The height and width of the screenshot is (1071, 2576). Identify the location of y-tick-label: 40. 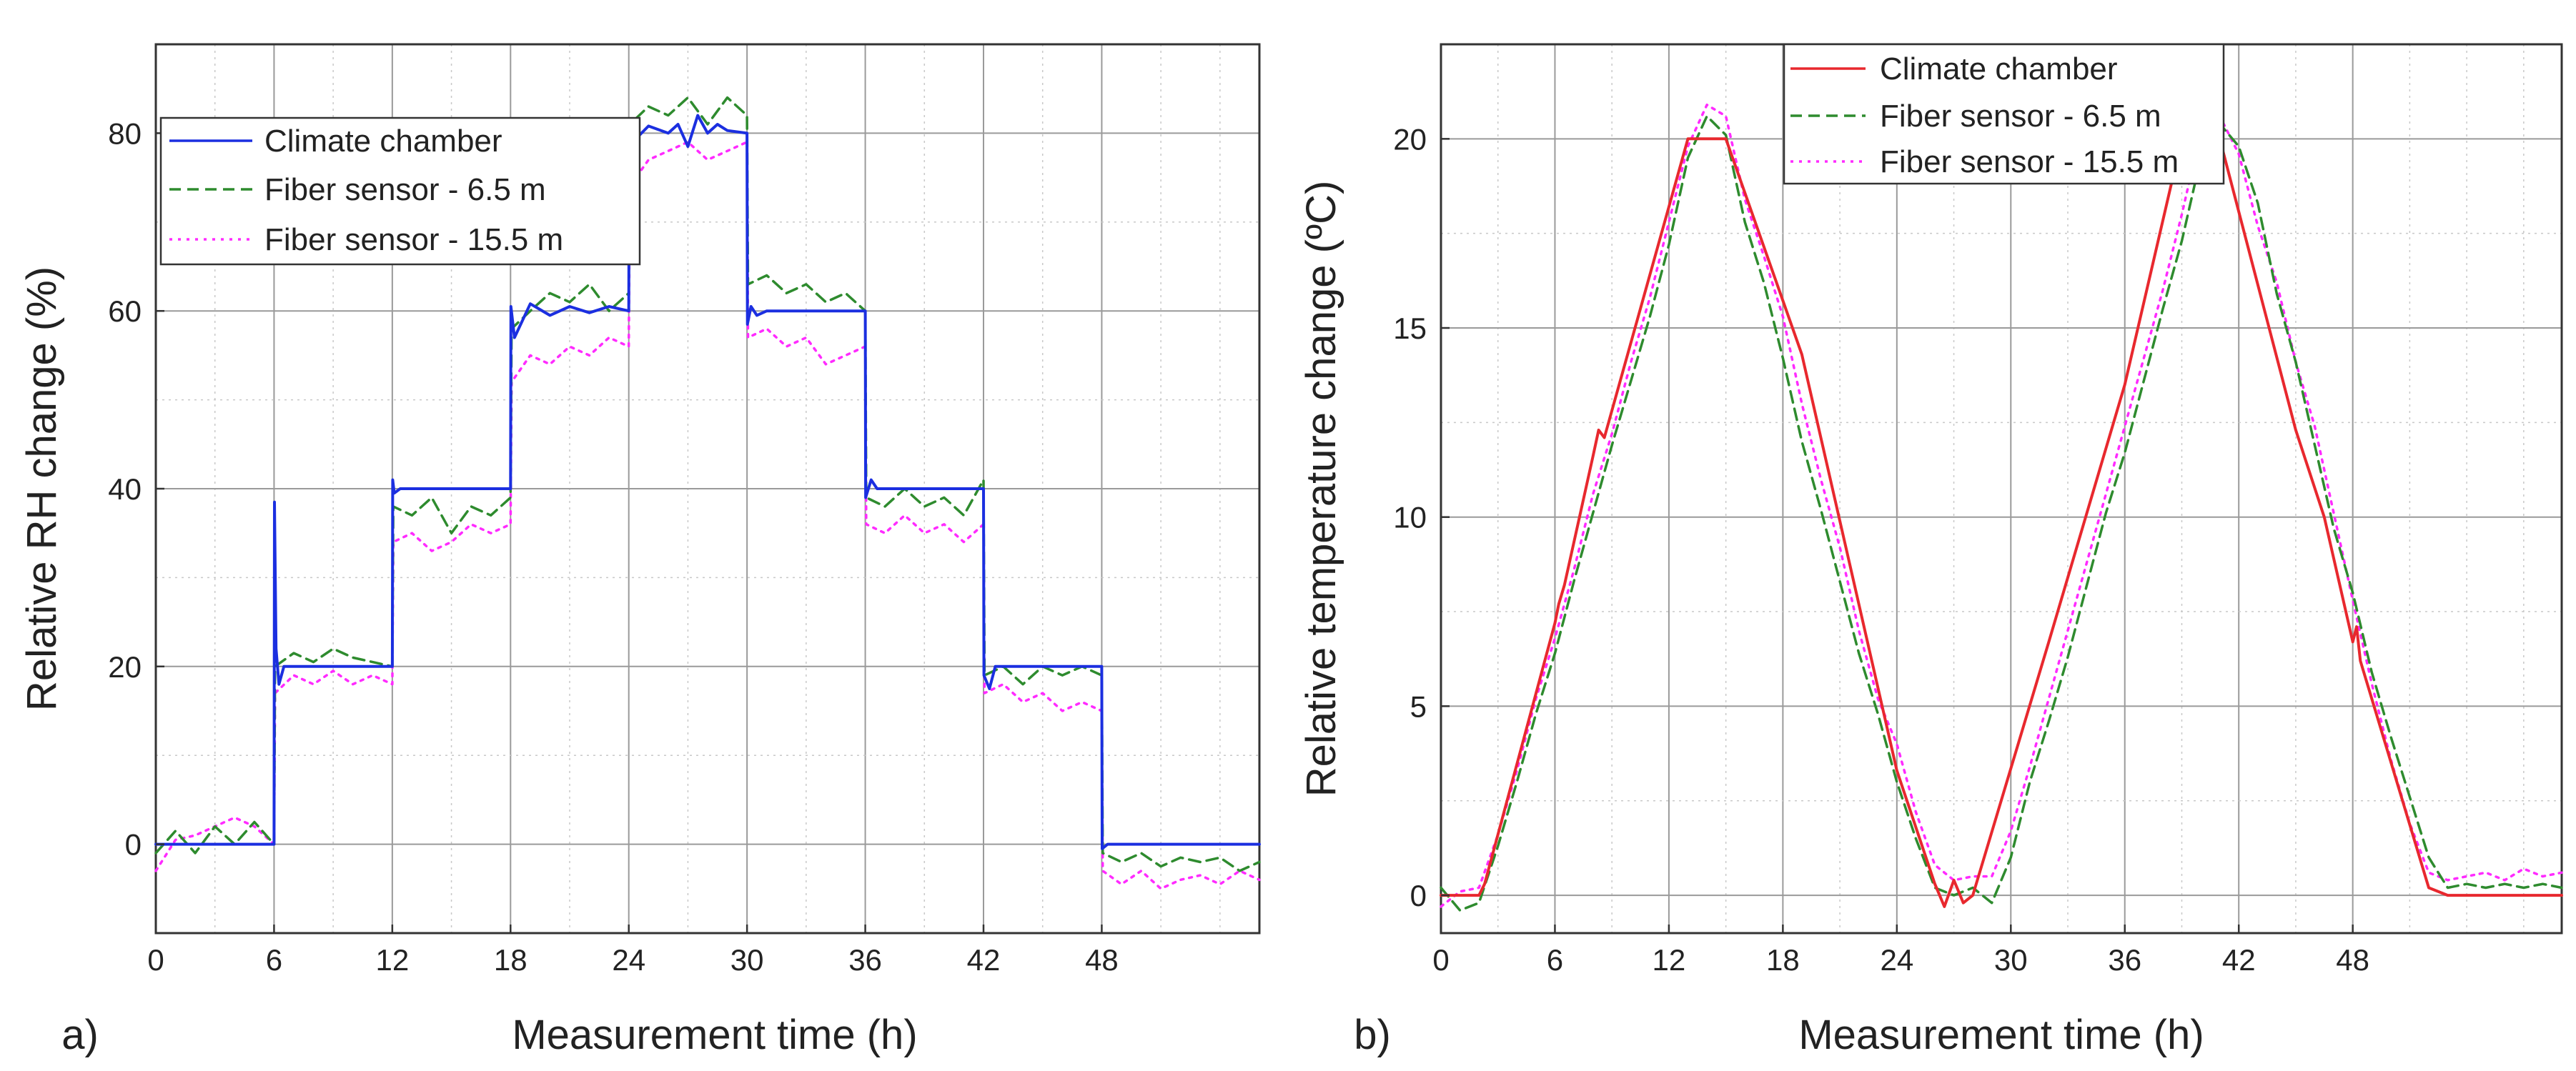
(125, 489).